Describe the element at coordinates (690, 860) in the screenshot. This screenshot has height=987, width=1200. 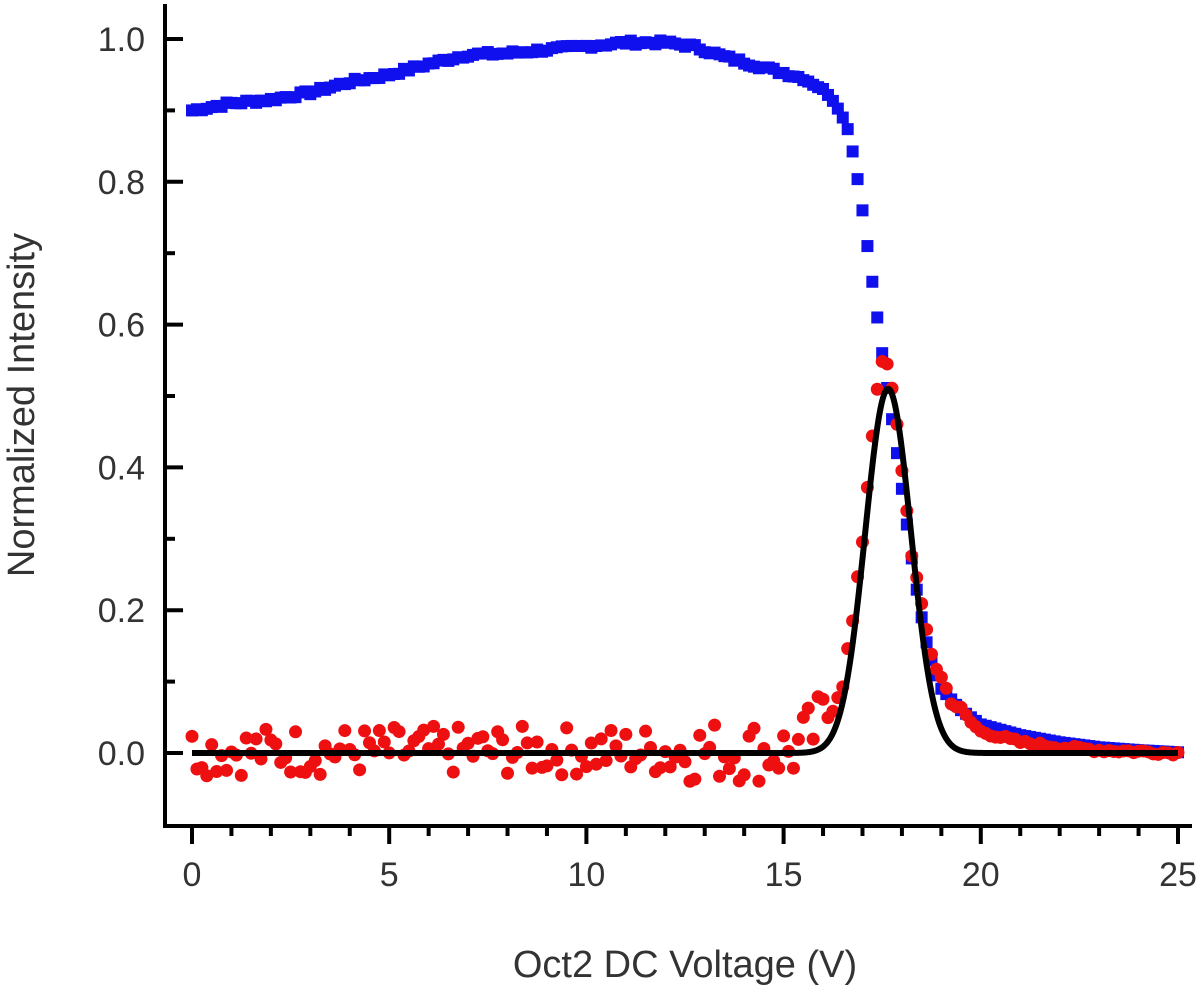
I see `x-ticks: 0 5 10 15 20 25` at that location.